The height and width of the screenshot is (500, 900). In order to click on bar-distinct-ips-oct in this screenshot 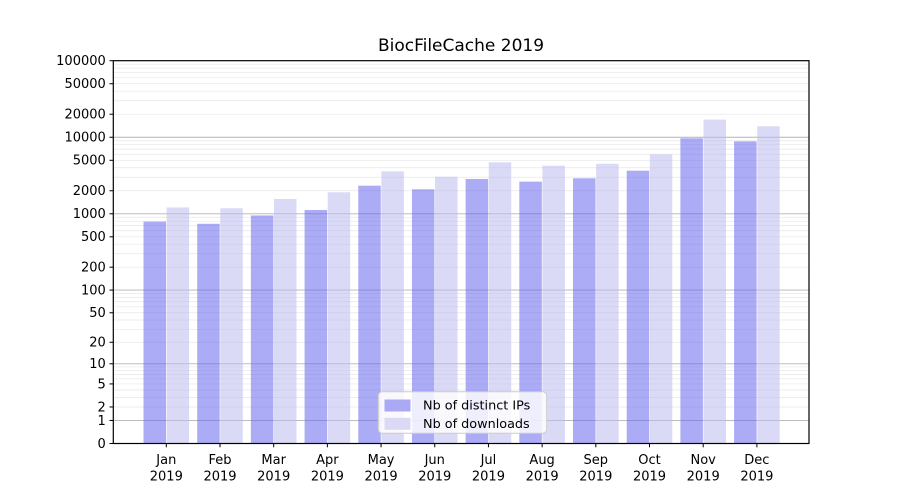, I will do `click(638, 307)`.